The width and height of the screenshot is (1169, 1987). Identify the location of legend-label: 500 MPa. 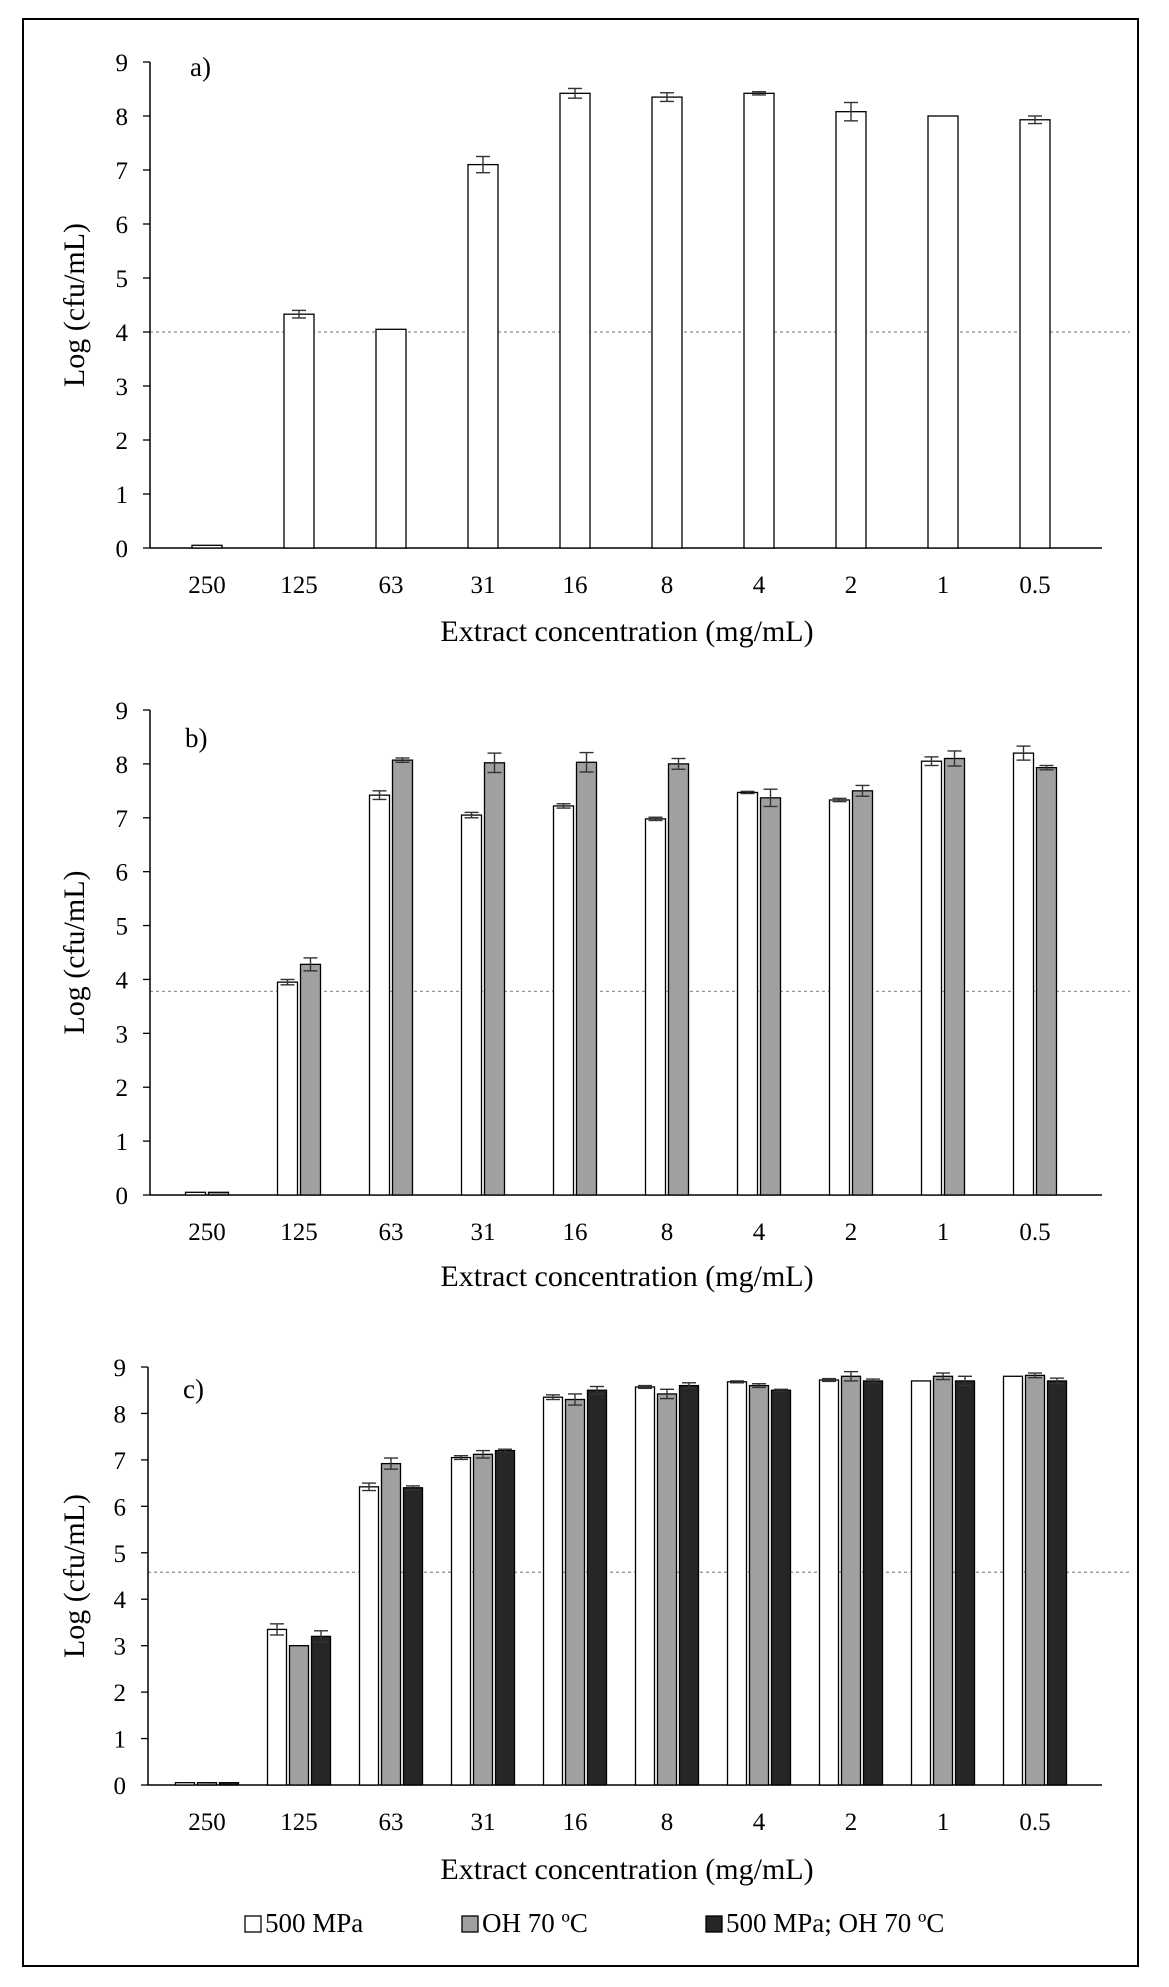
(314, 1923).